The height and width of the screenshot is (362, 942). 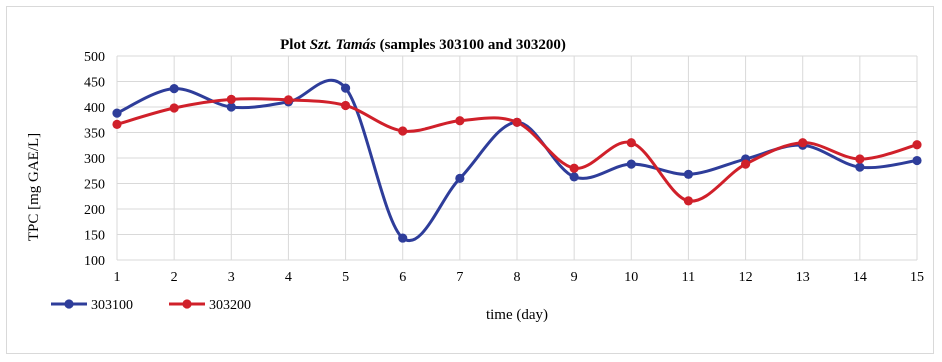 What do you see at coordinates (917, 277) in the screenshot?
I see `x-tick-label: 15` at bounding box center [917, 277].